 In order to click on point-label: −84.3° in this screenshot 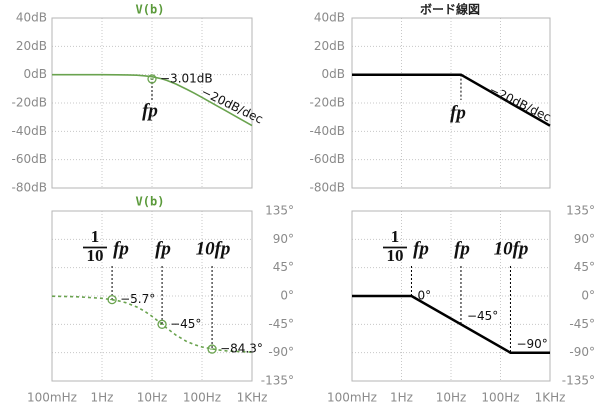, I will do `click(241, 349)`.